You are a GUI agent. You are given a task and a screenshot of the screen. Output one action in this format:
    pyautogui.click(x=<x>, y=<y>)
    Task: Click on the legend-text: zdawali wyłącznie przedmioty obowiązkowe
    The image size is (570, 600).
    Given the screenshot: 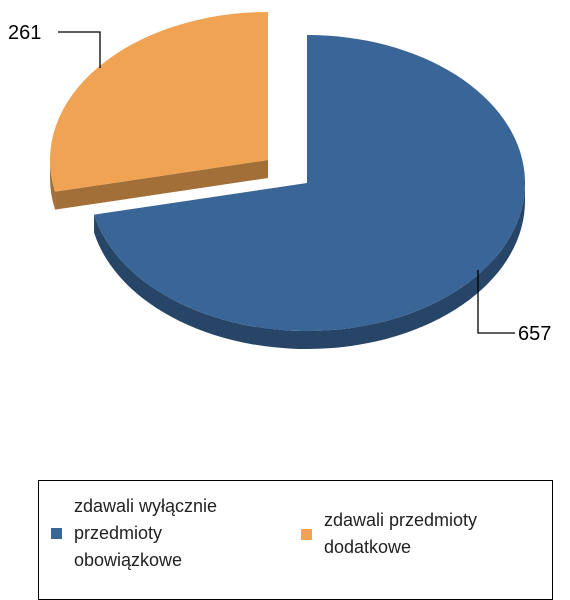 What is the action you would take?
    pyautogui.click(x=146, y=533)
    